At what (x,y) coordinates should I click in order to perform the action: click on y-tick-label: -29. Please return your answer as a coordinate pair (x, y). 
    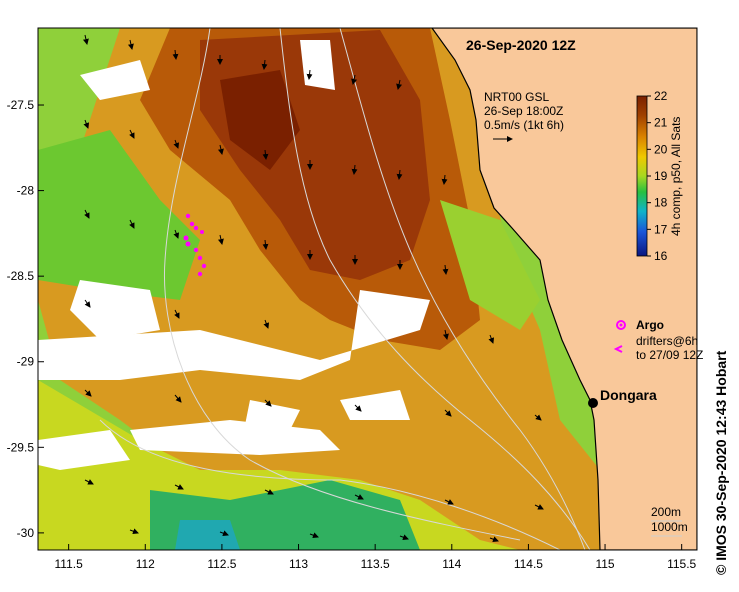
    Looking at the image, I should click on (26, 362).